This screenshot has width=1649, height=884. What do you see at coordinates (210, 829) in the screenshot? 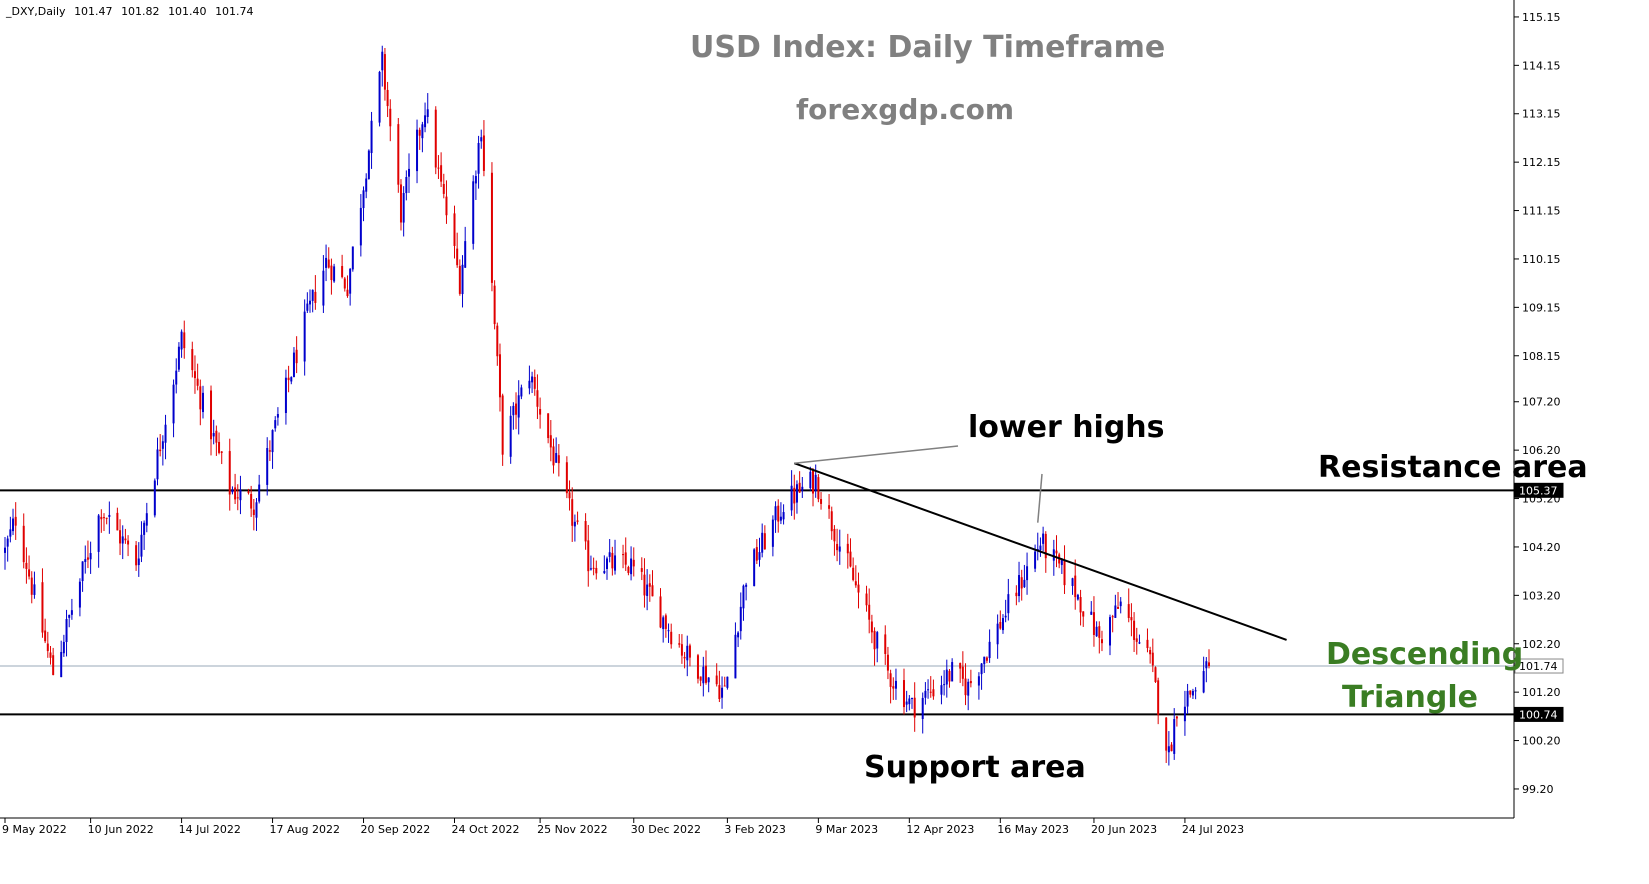
I see `x-tick-label: 14 Jul 2022` at bounding box center [210, 829].